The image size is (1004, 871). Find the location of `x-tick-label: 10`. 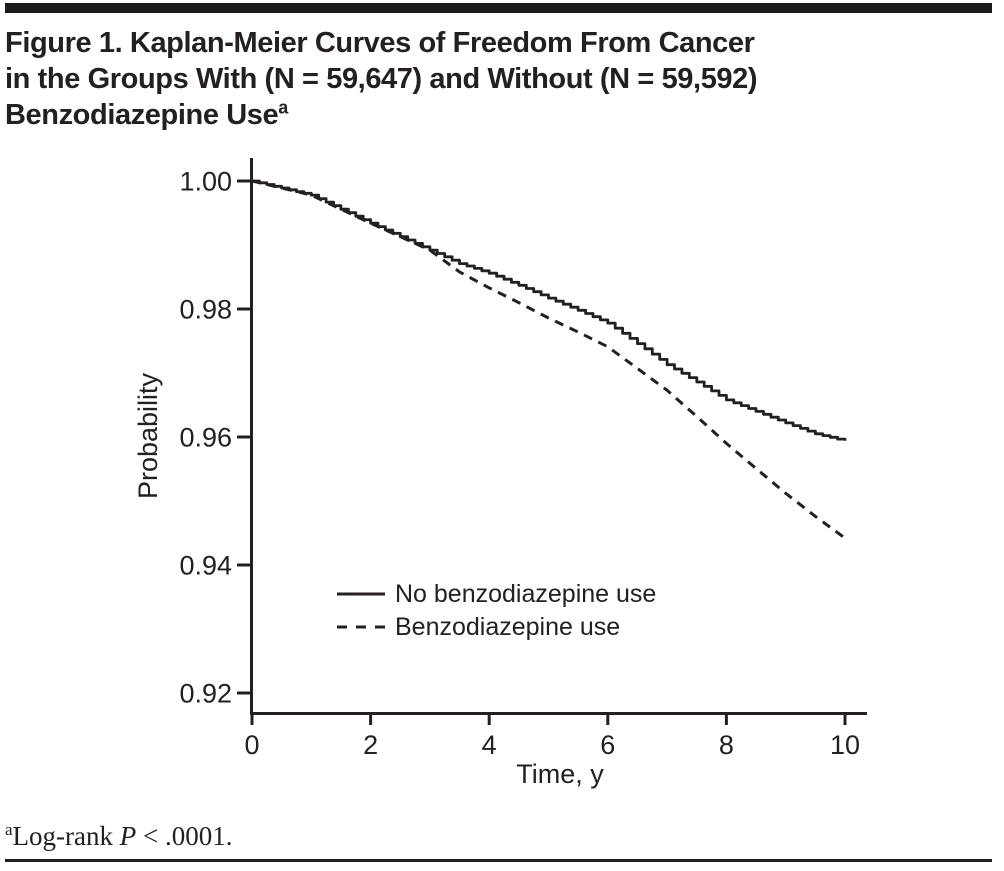

x-tick-label: 10 is located at coordinates (845, 745).